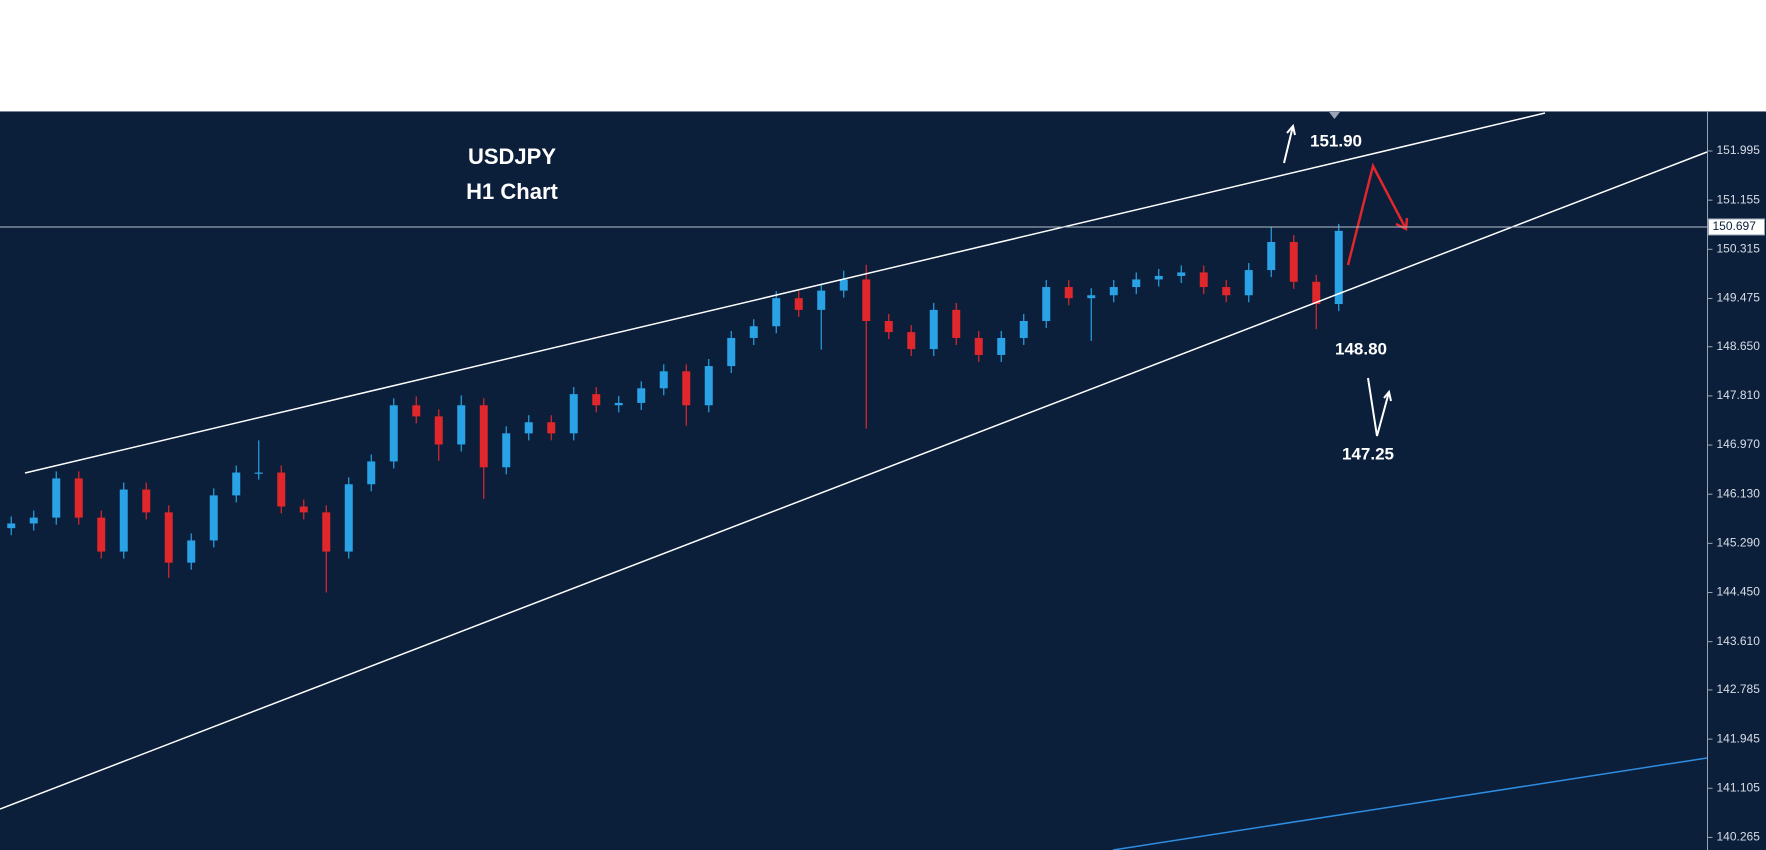 Image resolution: width=1766 pixels, height=850 pixels. Describe the element at coordinates (1739, 738) in the screenshot. I see `y-tick-label: 141.945` at that location.